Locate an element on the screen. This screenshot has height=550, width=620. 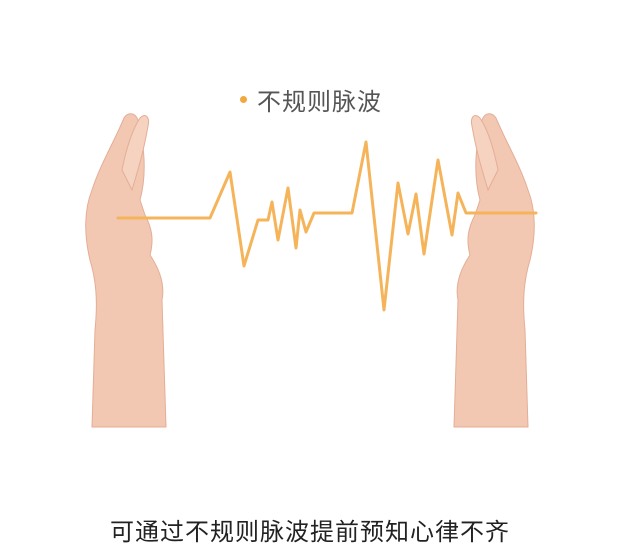
title-row: 不规则脉波 is located at coordinates (311, 99).